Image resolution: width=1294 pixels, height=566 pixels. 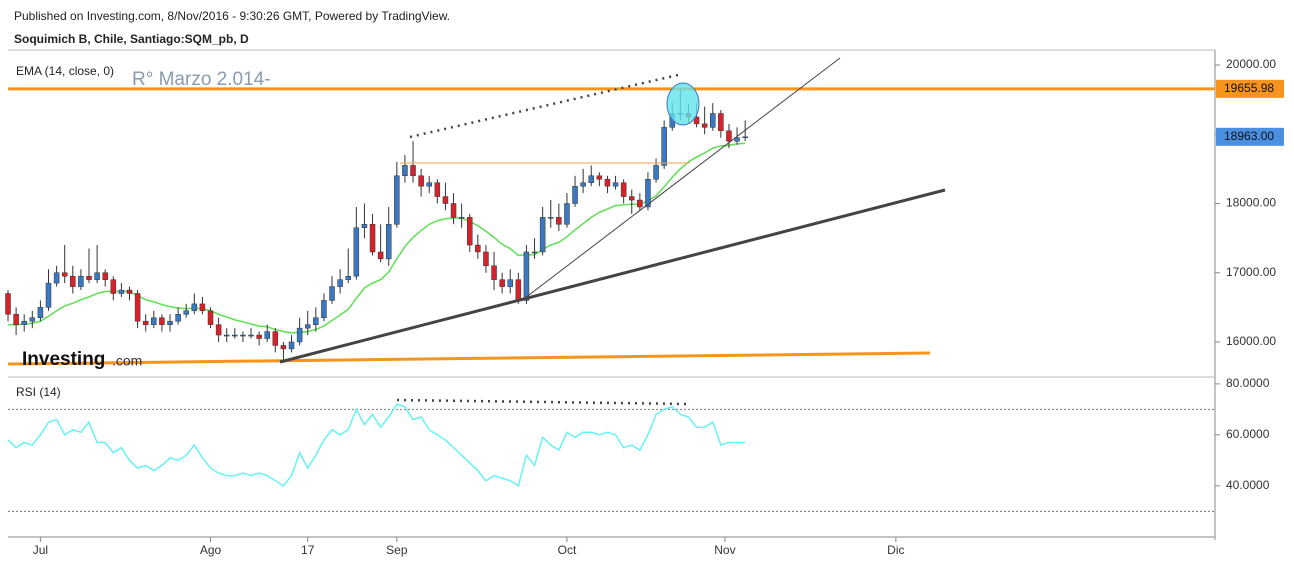 I want to click on x-tick-label: Dic, so click(x=895, y=550).